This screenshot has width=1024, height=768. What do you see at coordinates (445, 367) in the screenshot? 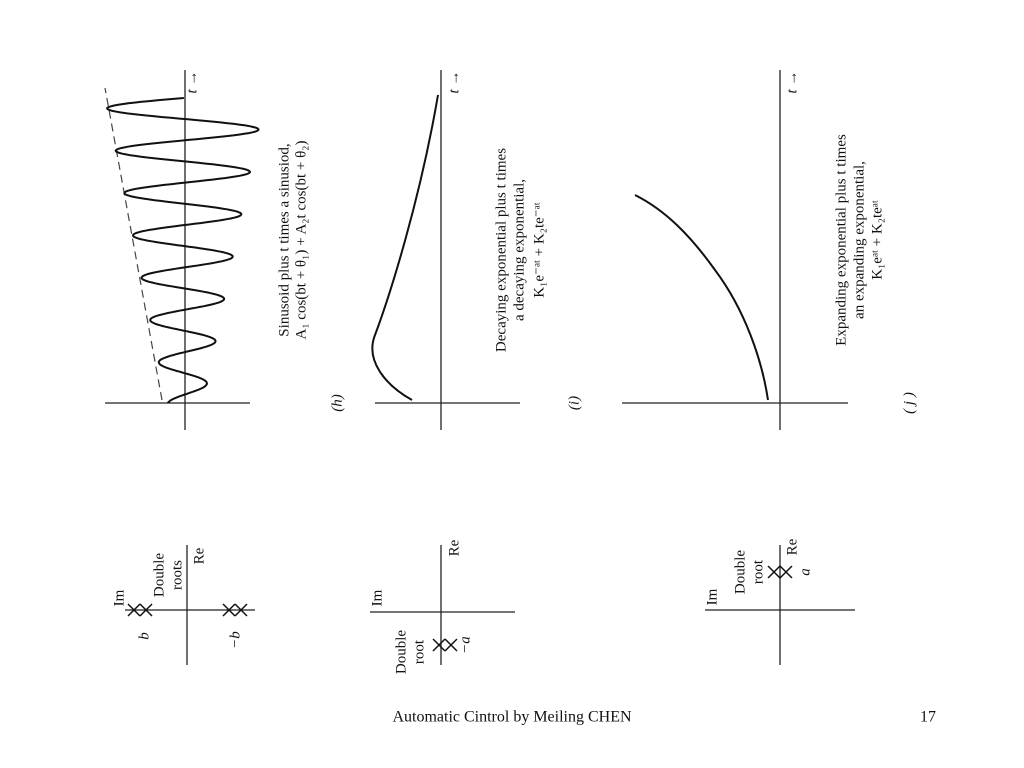
I see `panel-i` at bounding box center [445, 367].